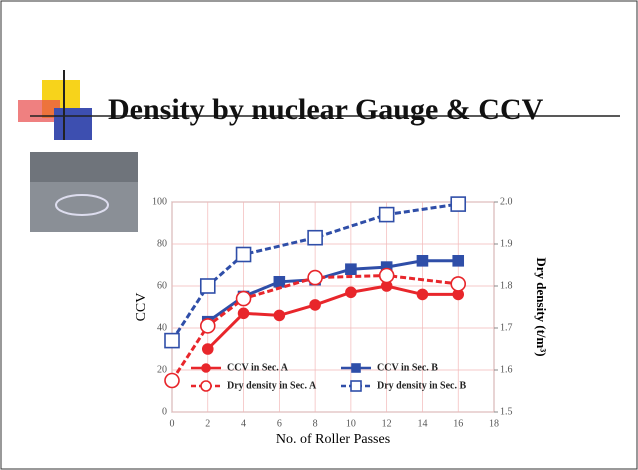 The height and width of the screenshot is (470, 638). I want to click on x-tick-label: 18, so click(494, 423).